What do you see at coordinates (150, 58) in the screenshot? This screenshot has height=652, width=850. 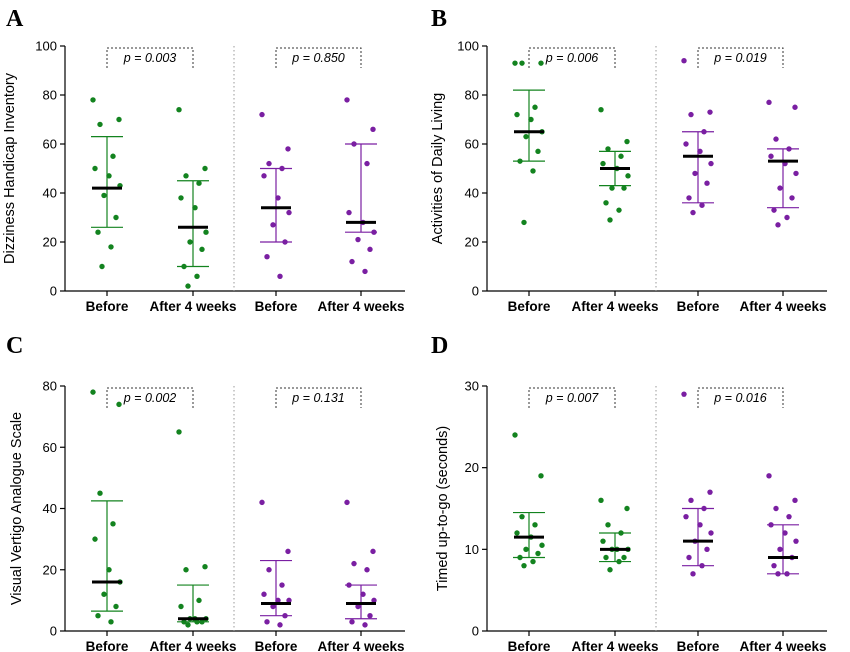 I see `p-value-label: p = 0.003` at bounding box center [150, 58].